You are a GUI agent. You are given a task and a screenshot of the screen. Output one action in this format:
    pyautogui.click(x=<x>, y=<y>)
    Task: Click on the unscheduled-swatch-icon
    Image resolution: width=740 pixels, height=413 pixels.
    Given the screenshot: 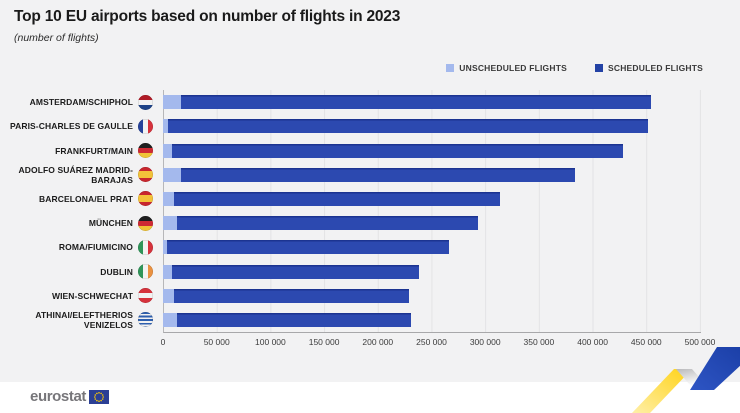 What is the action you would take?
    pyautogui.click(x=450, y=68)
    